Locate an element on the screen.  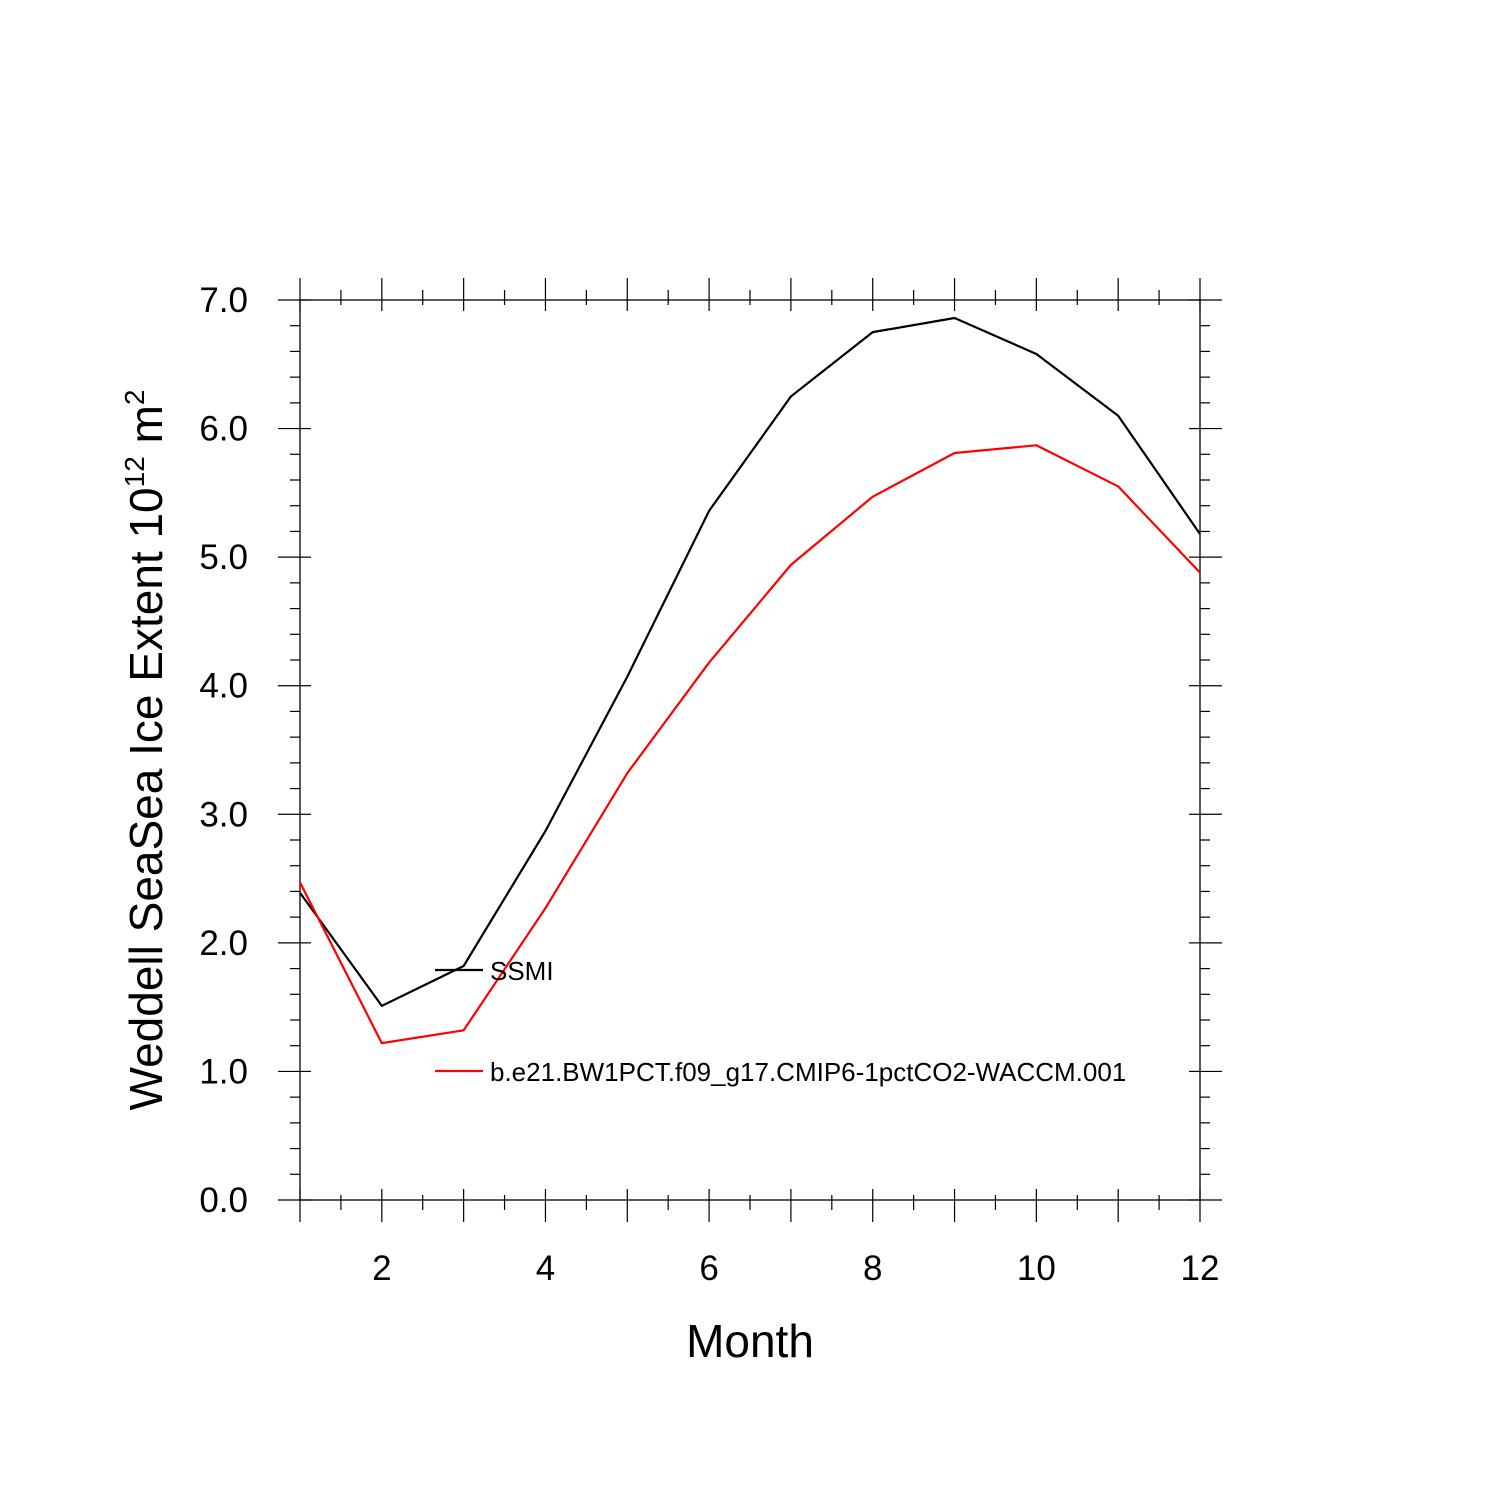
y-tick-label: 4.0 is located at coordinates (223, 686).